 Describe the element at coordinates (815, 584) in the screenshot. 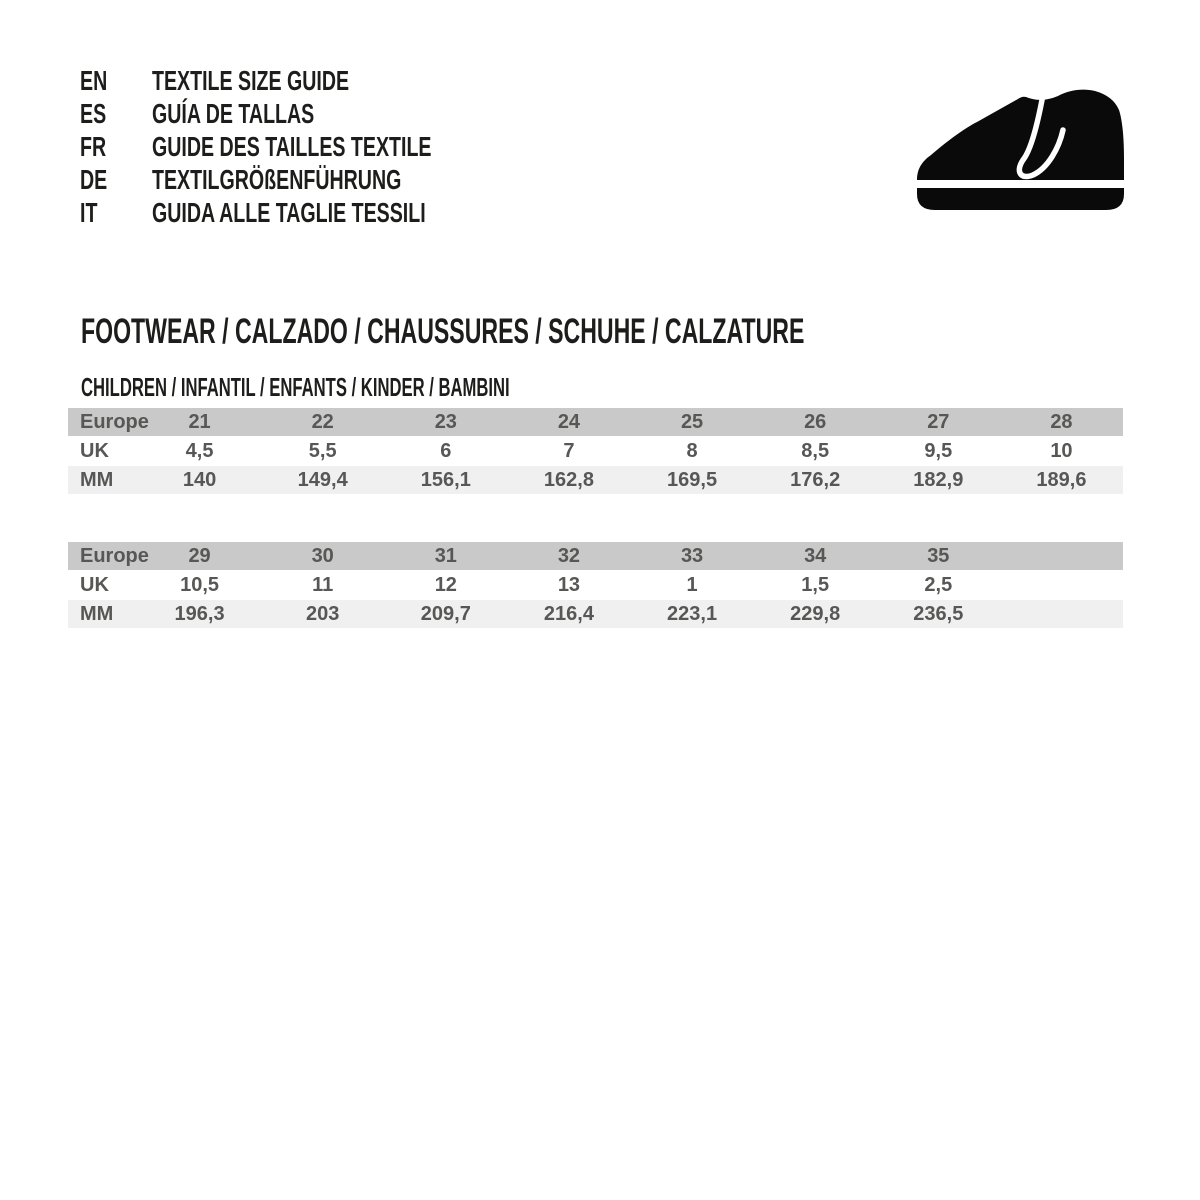

I see `size-cell: 1,5` at that location.